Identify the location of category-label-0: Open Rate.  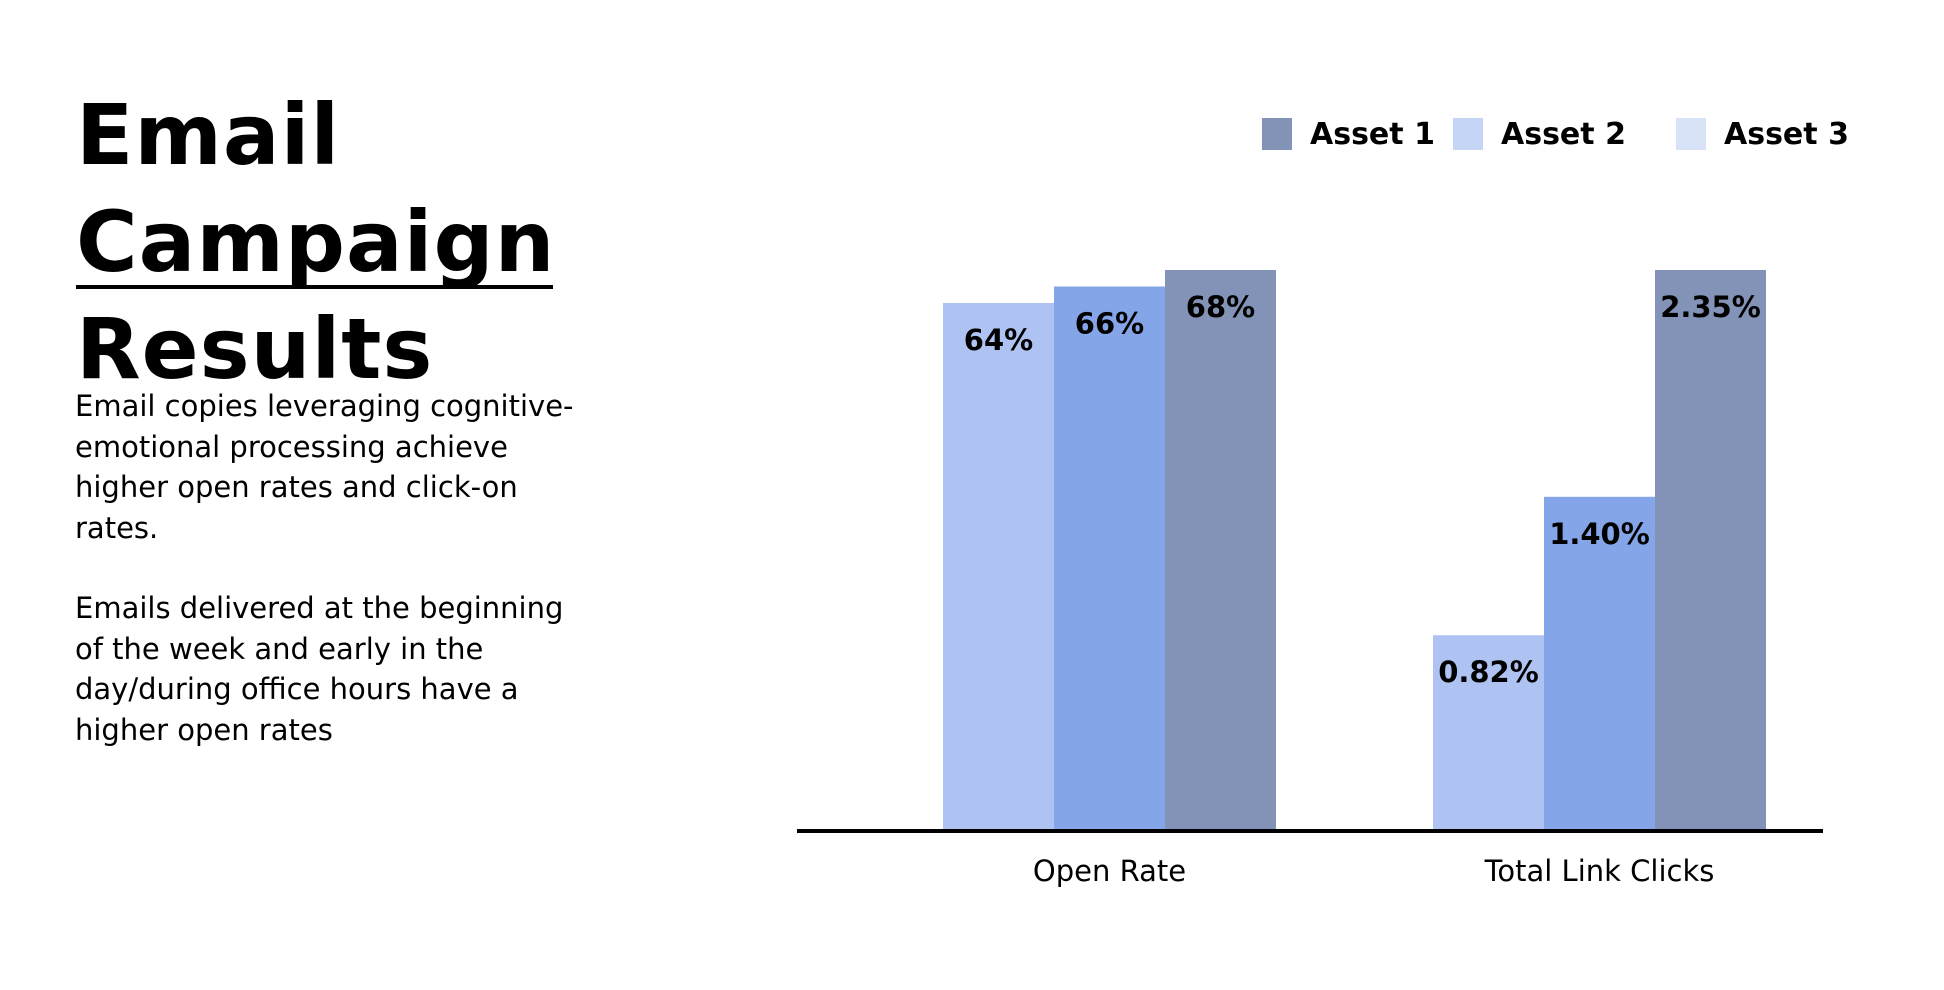
(1109, 871).